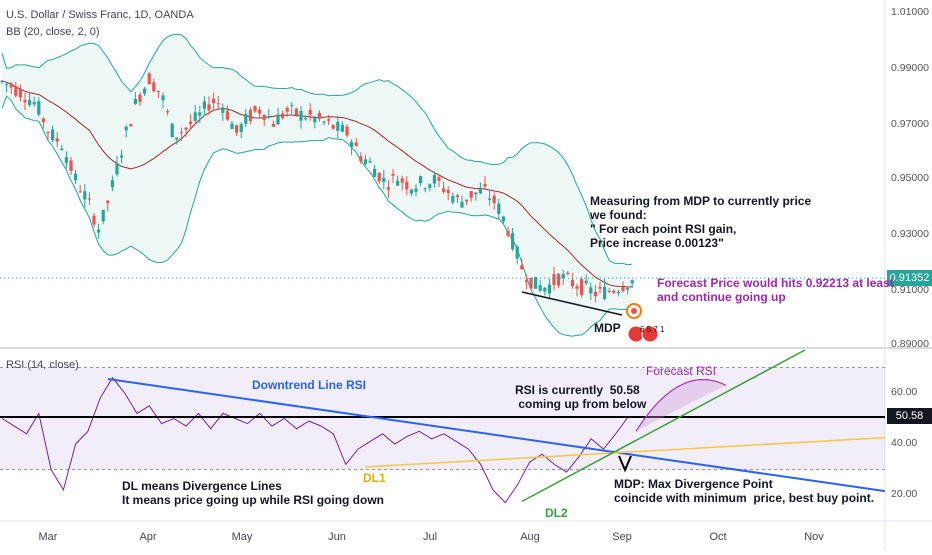 The height and width of the screenshot is (555, 932). What do you see at coordinates (681, 405) in the screenshot?
I see `forecast-rsi-fill` at bounding box center [681, 405].